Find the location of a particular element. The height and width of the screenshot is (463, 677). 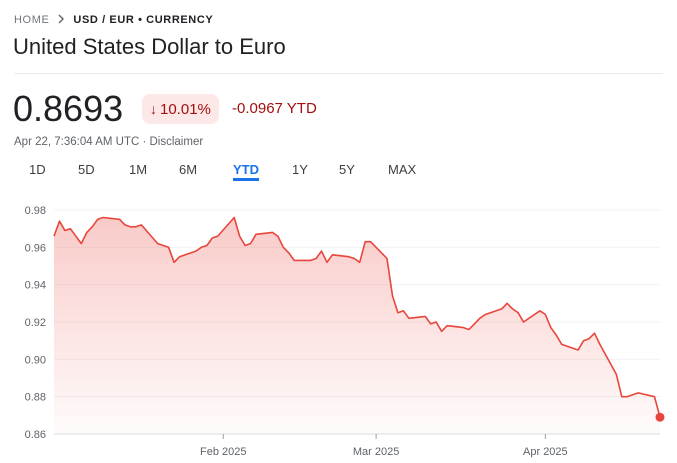

percent-change-value: 10.01% is located at coordinates (185, 109).